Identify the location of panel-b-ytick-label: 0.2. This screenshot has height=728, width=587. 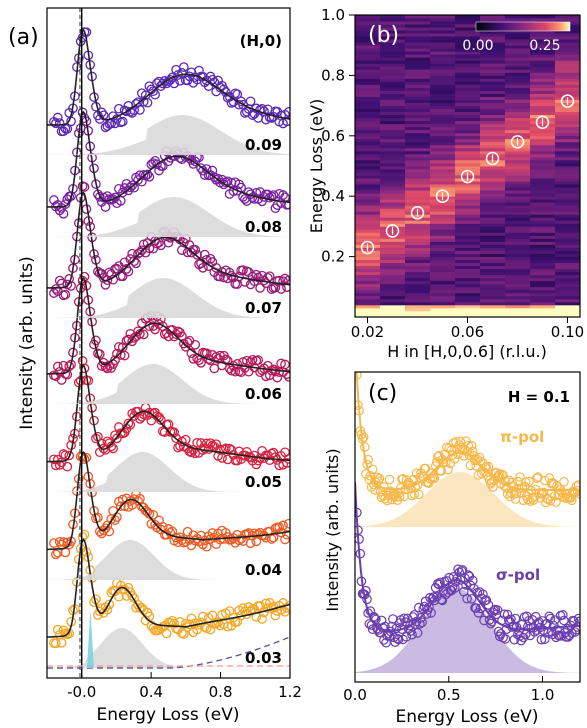
(333, 257).